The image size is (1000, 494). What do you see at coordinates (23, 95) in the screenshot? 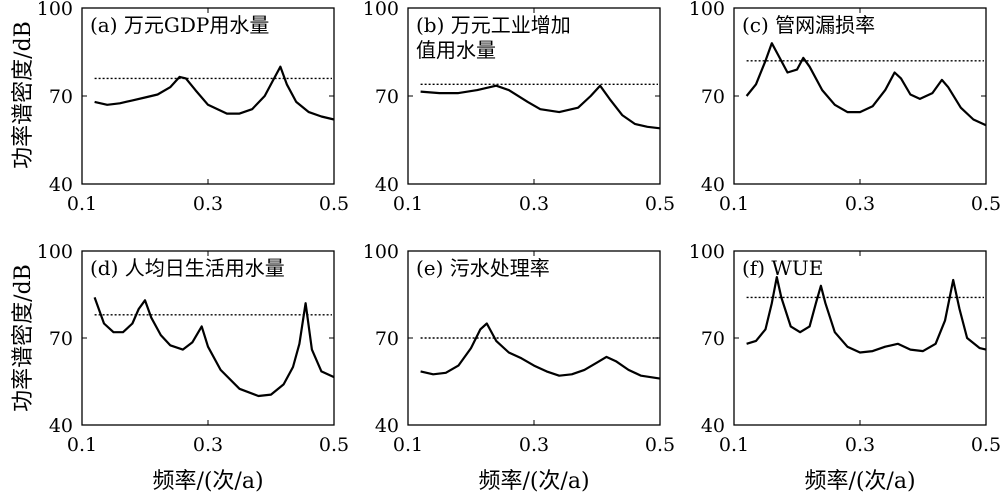
I see `y-axis-label-top: 功率谱密度/dB` at bounding box center [23, 95].